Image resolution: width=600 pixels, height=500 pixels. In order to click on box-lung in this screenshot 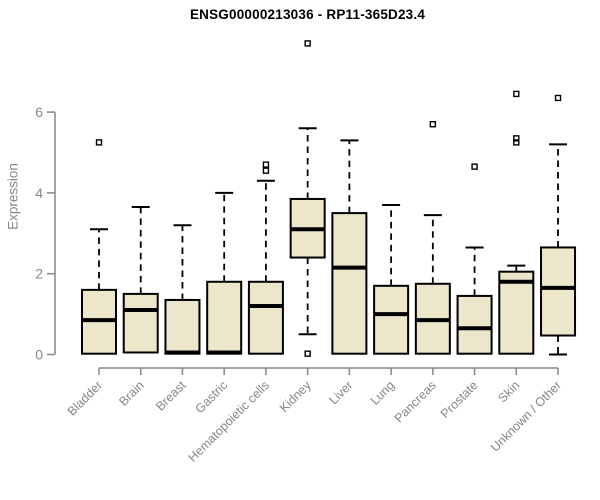, I will do `click(391, 319)`.